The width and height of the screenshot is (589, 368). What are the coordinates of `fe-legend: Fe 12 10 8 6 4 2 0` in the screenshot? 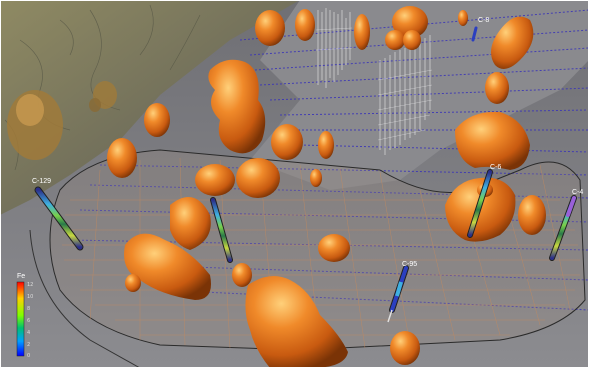 It's located at (24, 316).